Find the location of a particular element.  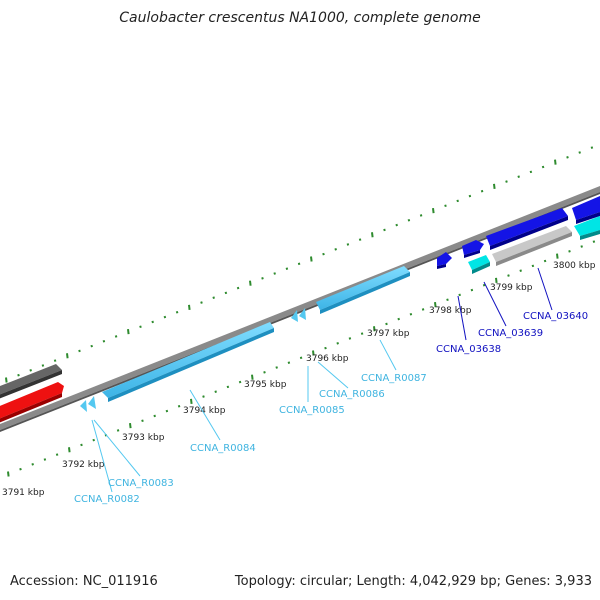

kbp-label: 3794 kbp is located at coordinates (204, 411).